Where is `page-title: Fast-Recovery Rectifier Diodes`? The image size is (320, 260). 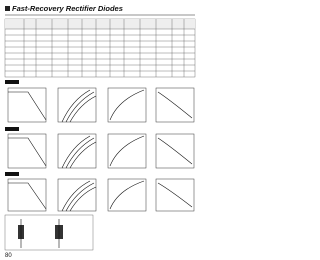 page-title: Fast-Recovery Rectifier Diodes is located at coordinates (67, 8).